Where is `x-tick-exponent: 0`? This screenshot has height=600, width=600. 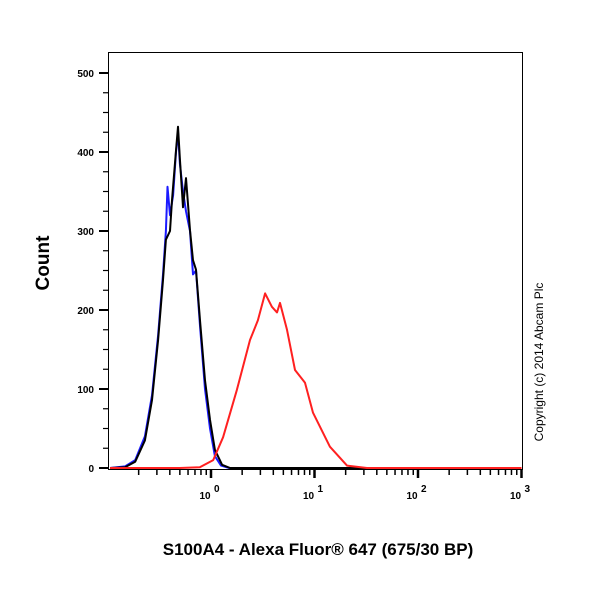
x-tick-exponent: 0 is located at coordinates (217, 489).